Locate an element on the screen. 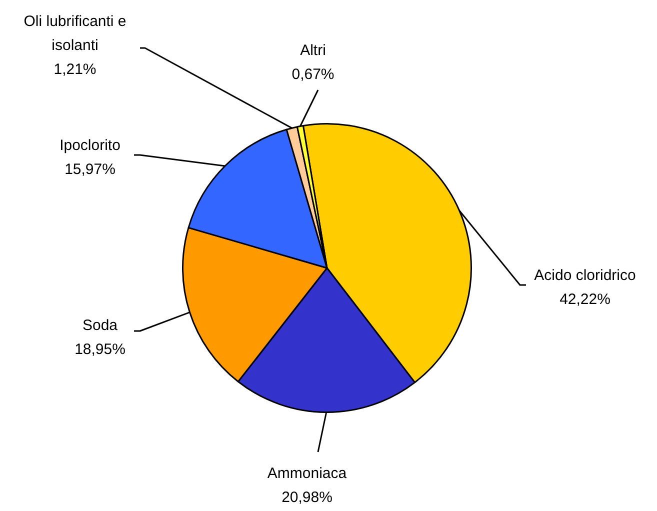 The height and width of the screenshot is (511, 657). data-label: 0,67% is located at coordinates (313, 75).